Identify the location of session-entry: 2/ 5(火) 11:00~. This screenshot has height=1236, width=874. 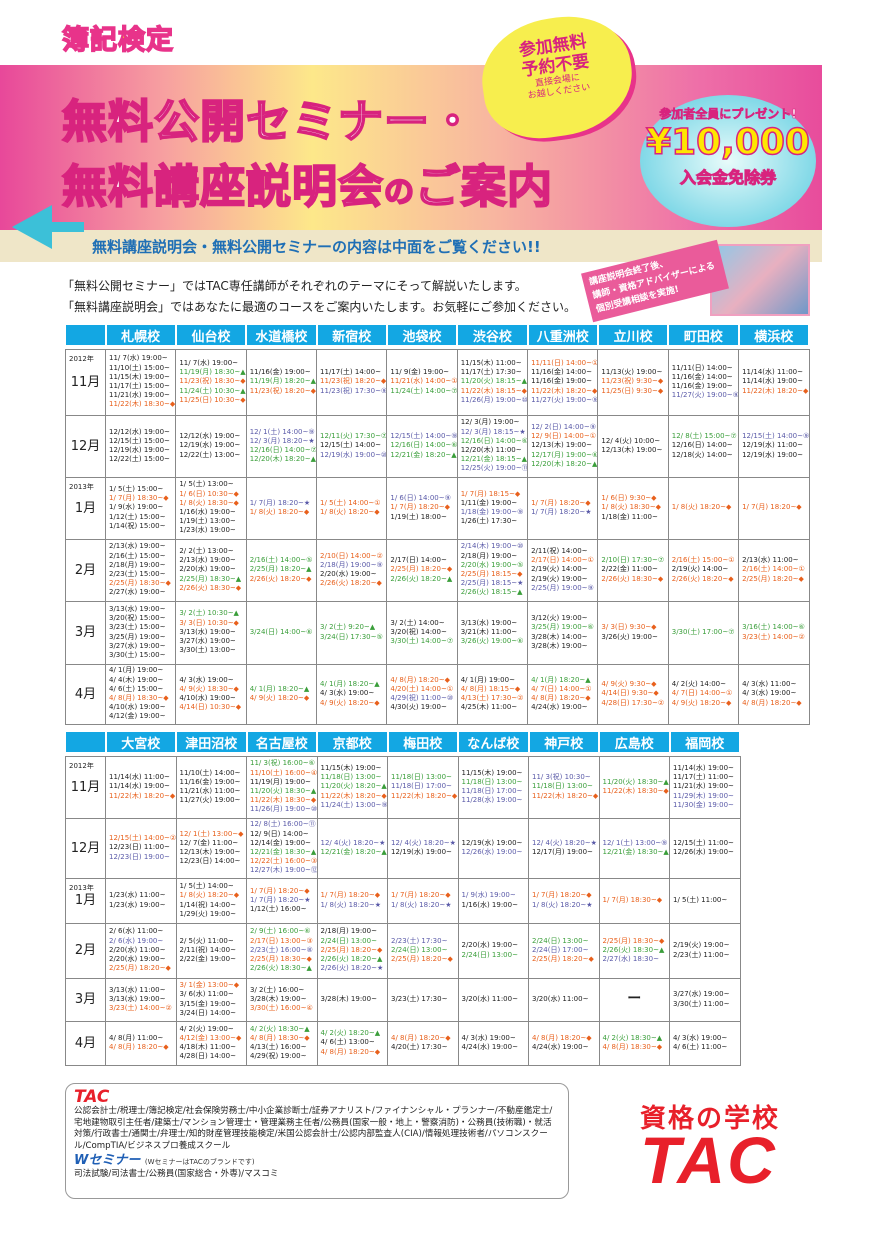
(206, 940).